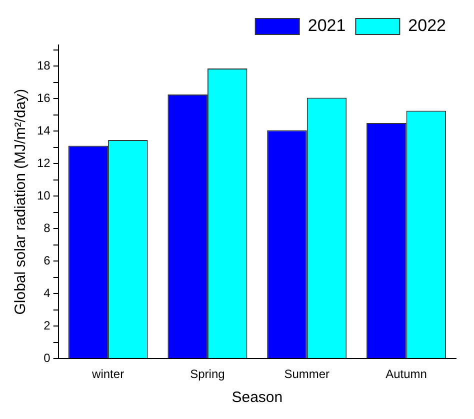  What do you see at coordinates (207, 374) in the screenshot?
I see `x-tick-label: Spring` at bounding box center [207, 374].